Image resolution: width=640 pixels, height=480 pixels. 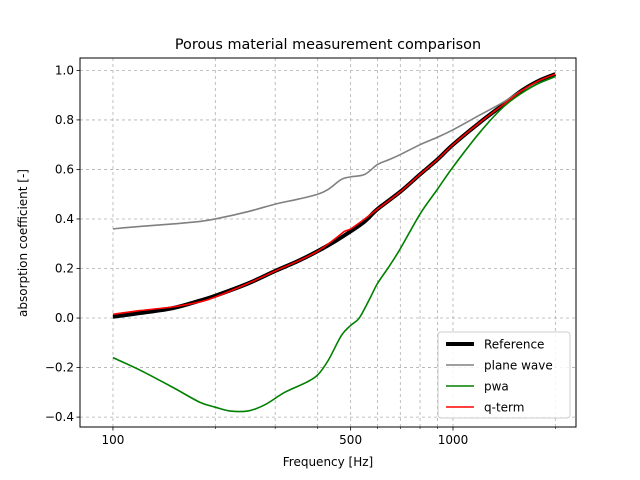 I want to click on y-axis-label: absorption coefficient [-], so click(x=23, y=243).